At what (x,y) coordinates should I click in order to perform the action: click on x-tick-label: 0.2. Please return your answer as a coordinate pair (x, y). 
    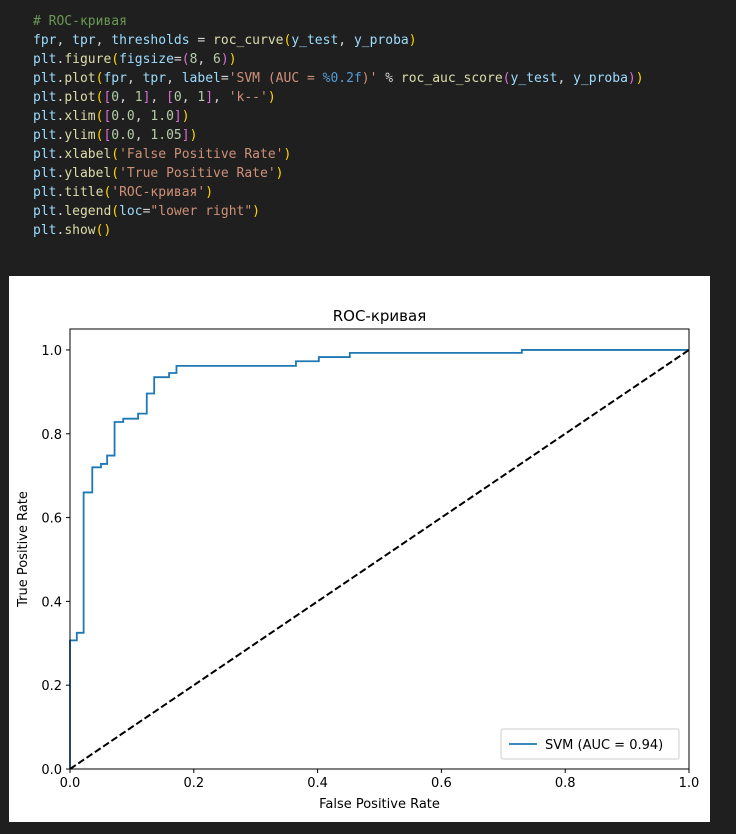
    Looking at the image, I should click on (193, 783).